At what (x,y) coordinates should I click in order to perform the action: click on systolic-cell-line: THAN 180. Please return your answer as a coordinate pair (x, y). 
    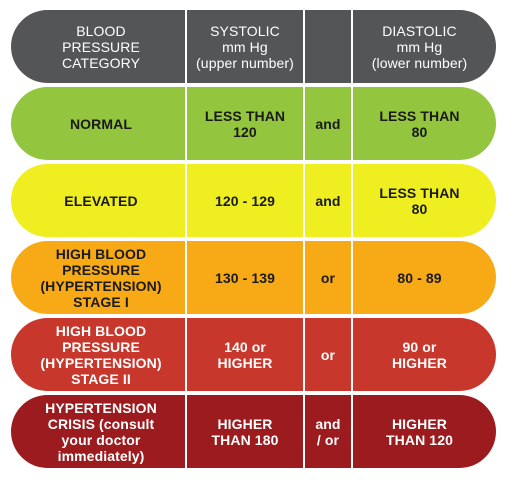
    Looking at the image, I should click on (245, 439).